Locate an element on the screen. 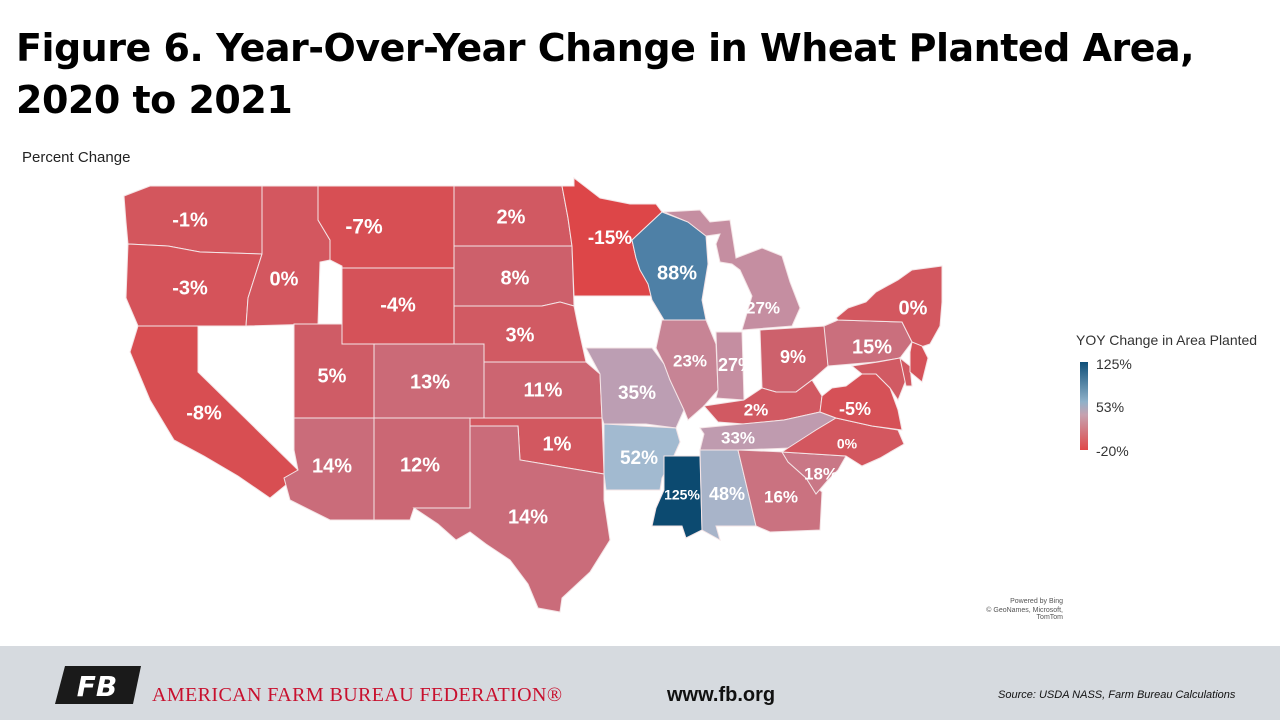  legend-mid-label: 53% is located at coordinates (1110, 407).